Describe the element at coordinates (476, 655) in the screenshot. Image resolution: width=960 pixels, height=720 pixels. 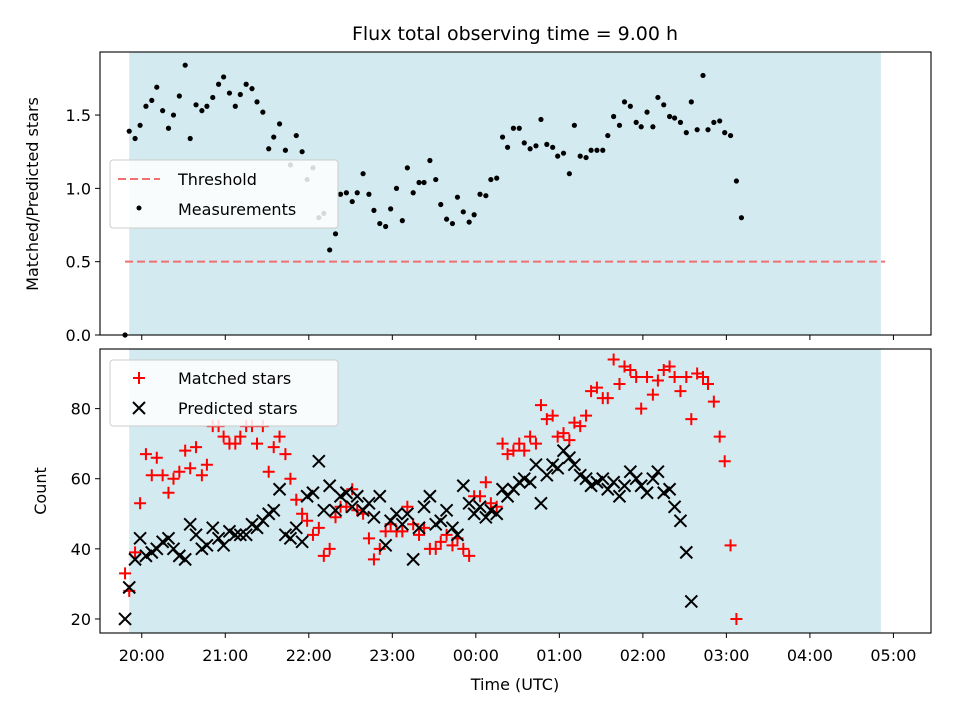
I see `bottom-x-tick-label: 00:00` at that location.